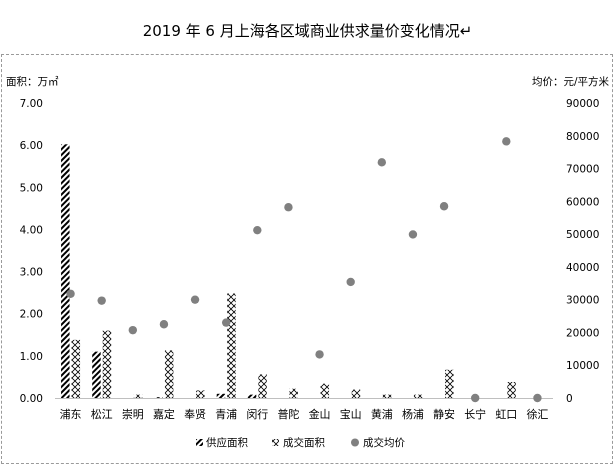 This screenshot has height=467, width=615. I want to click on left-tick-label: 7.00, so click(31, 104).